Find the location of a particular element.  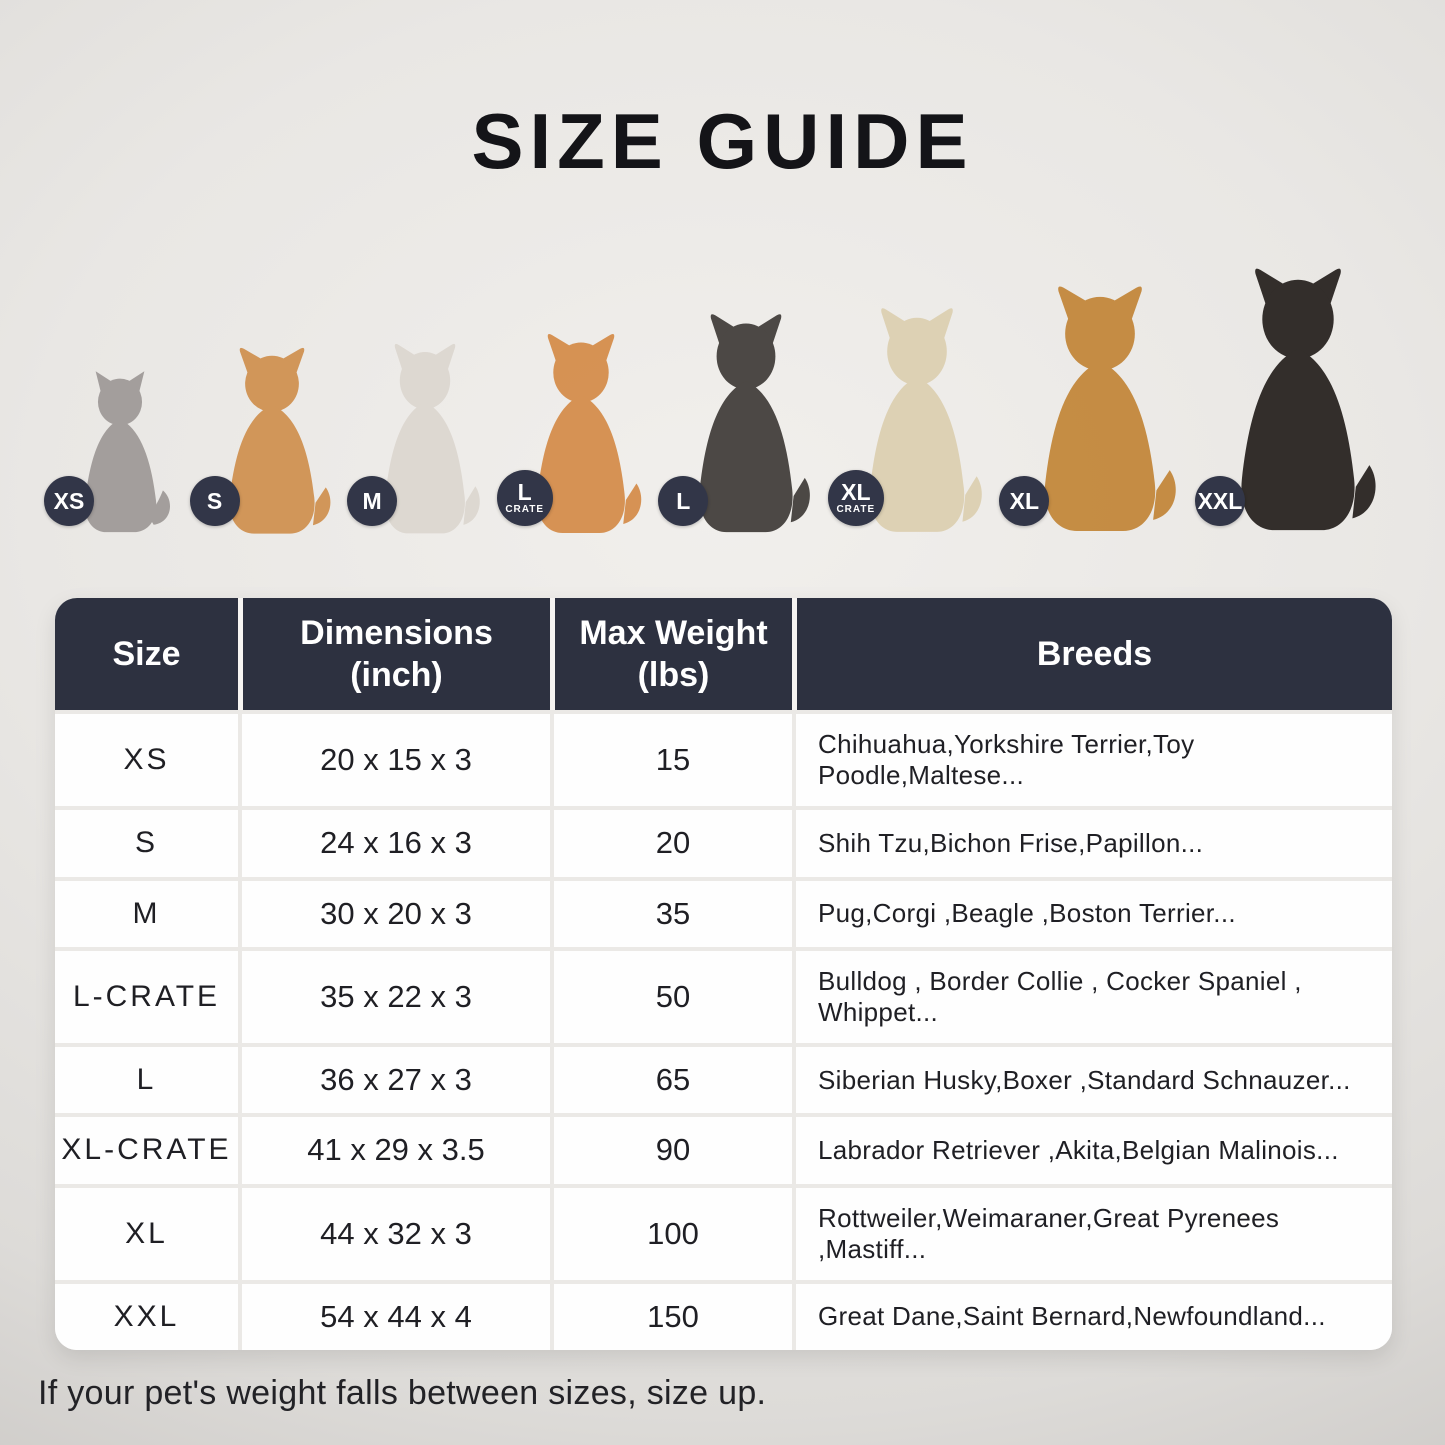

cell-wt: 50 is located at coordinates (671, 996).